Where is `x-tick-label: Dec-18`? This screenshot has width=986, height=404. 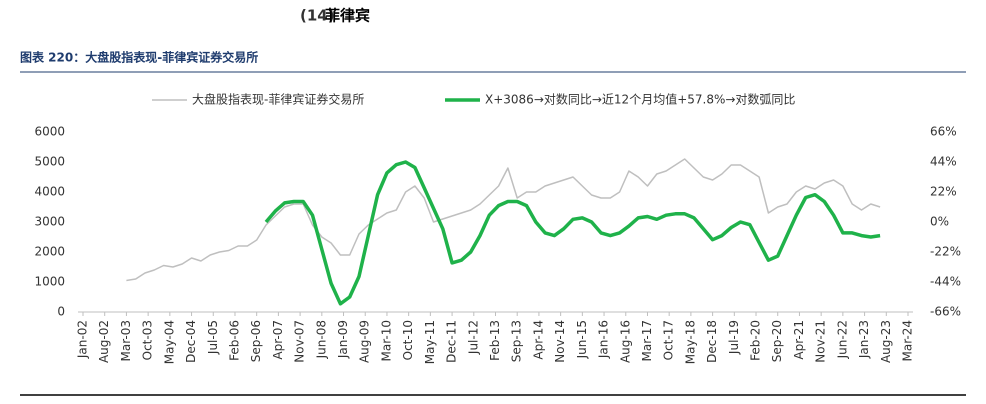
x-tick-label: Dec-18 is located at coordinates (712, 341).